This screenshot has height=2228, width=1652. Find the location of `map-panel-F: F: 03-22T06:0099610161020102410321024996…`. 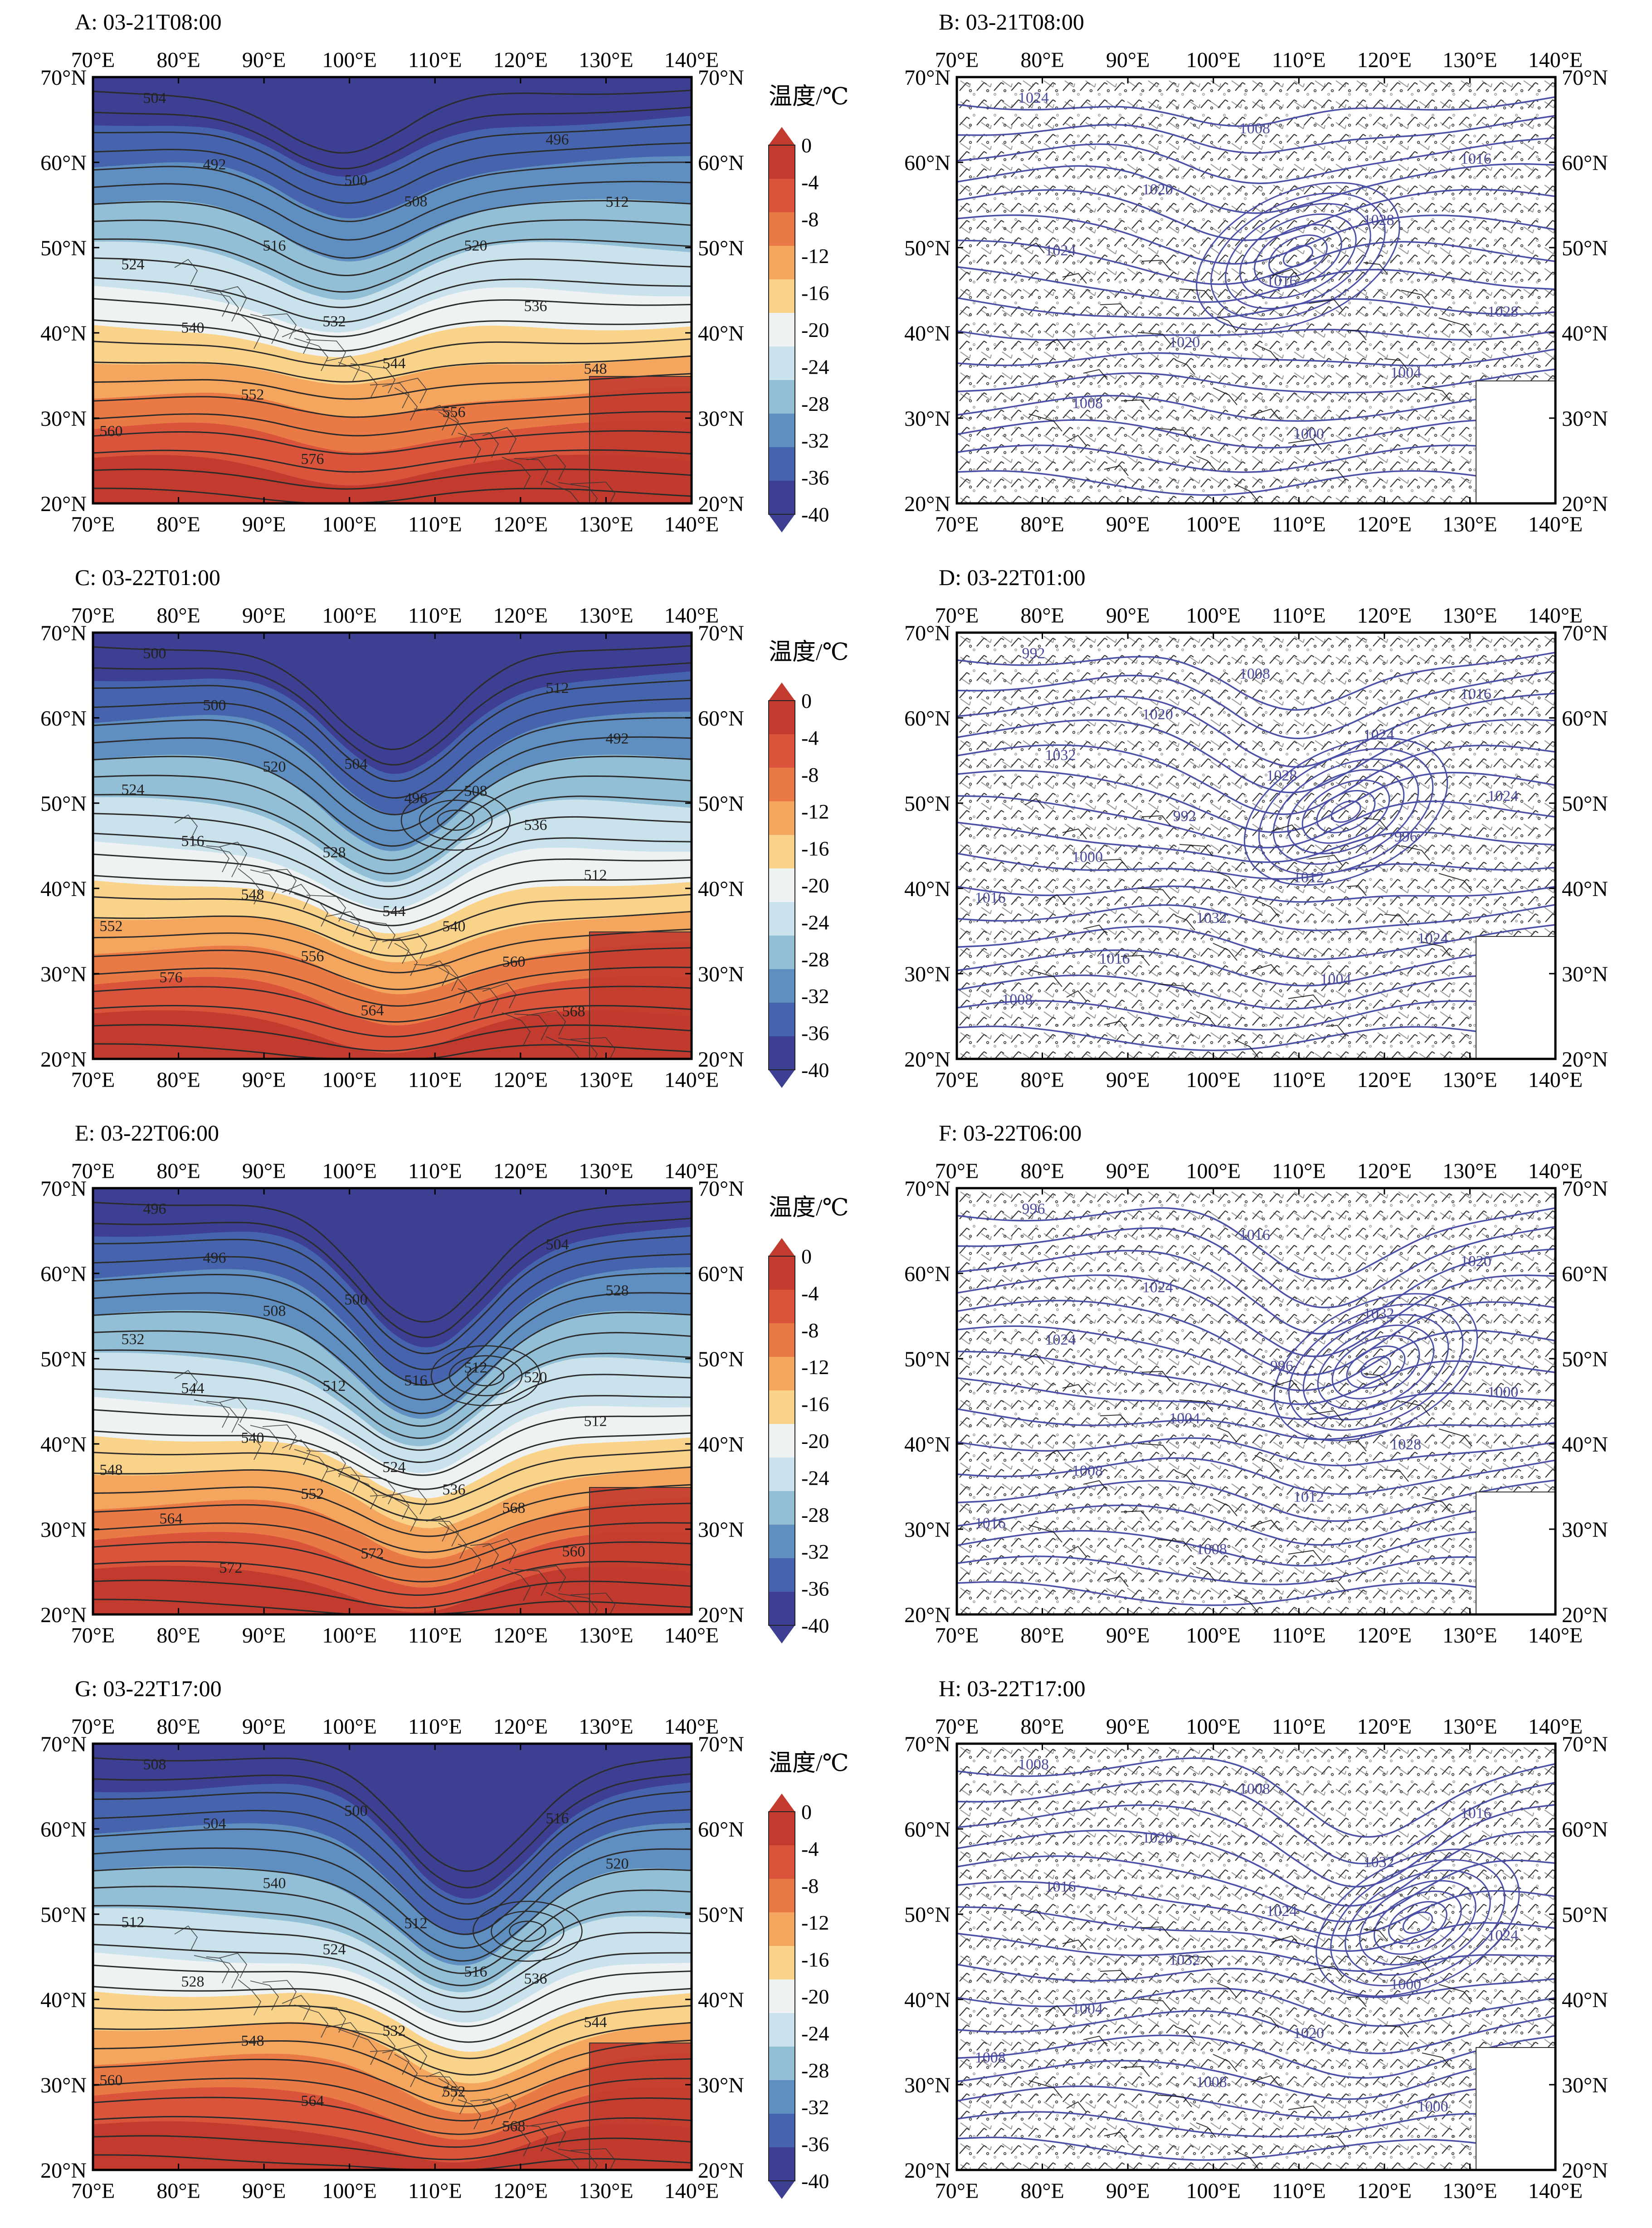

map-panel-F: F: 03-22T06:0099610161020102410321024996… is located at coordinates (1256, 1384).